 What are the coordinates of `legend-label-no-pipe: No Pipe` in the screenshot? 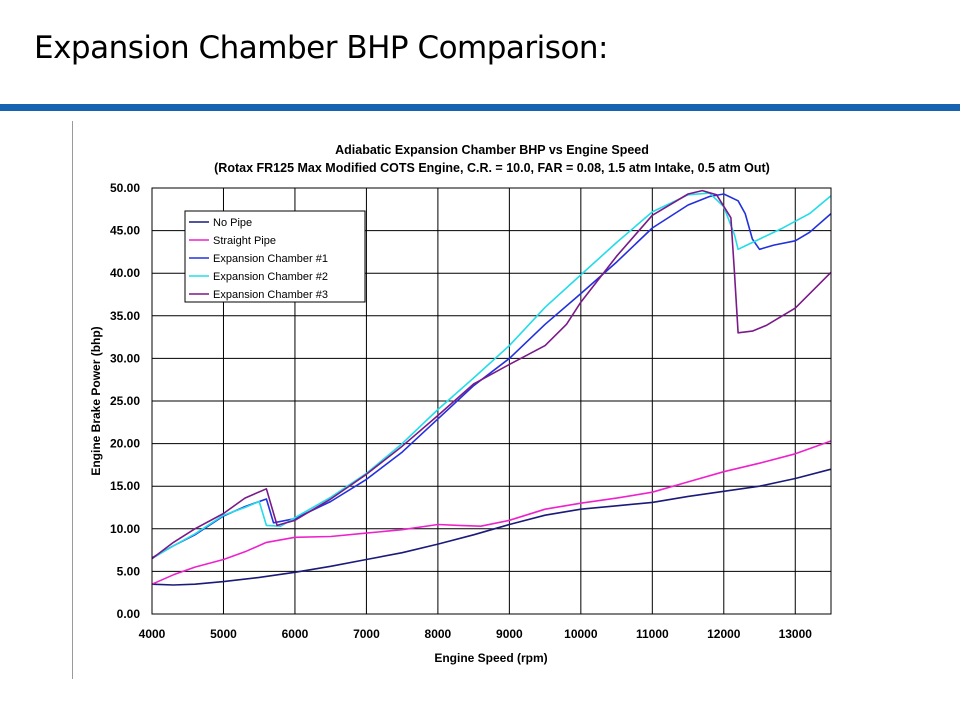 It's located at (232, 223).